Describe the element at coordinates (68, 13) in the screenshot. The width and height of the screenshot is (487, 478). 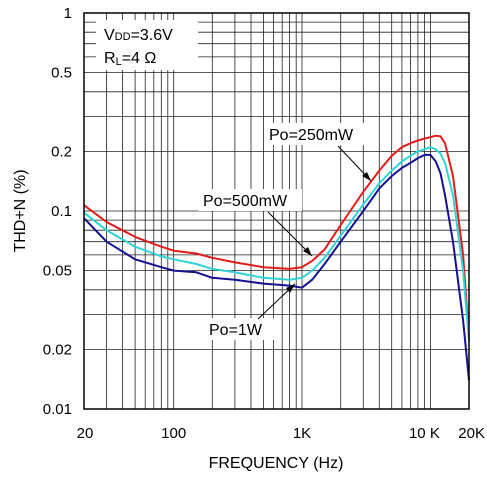
I see `y-tick-label: 1` at that location.